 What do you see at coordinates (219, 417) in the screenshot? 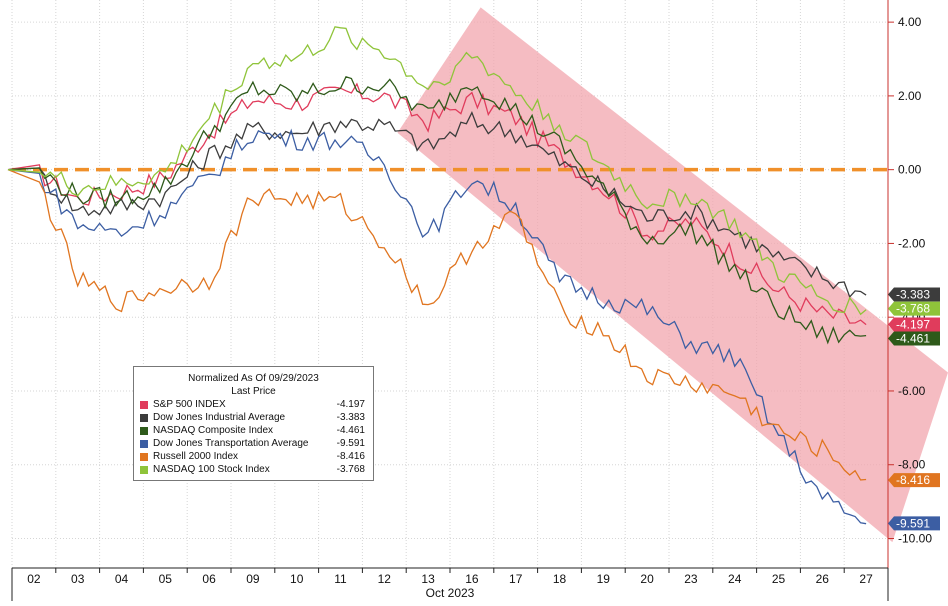
I see `legend-series-name: Dow Jones Industrial Average` at bounding box center [219, 417].